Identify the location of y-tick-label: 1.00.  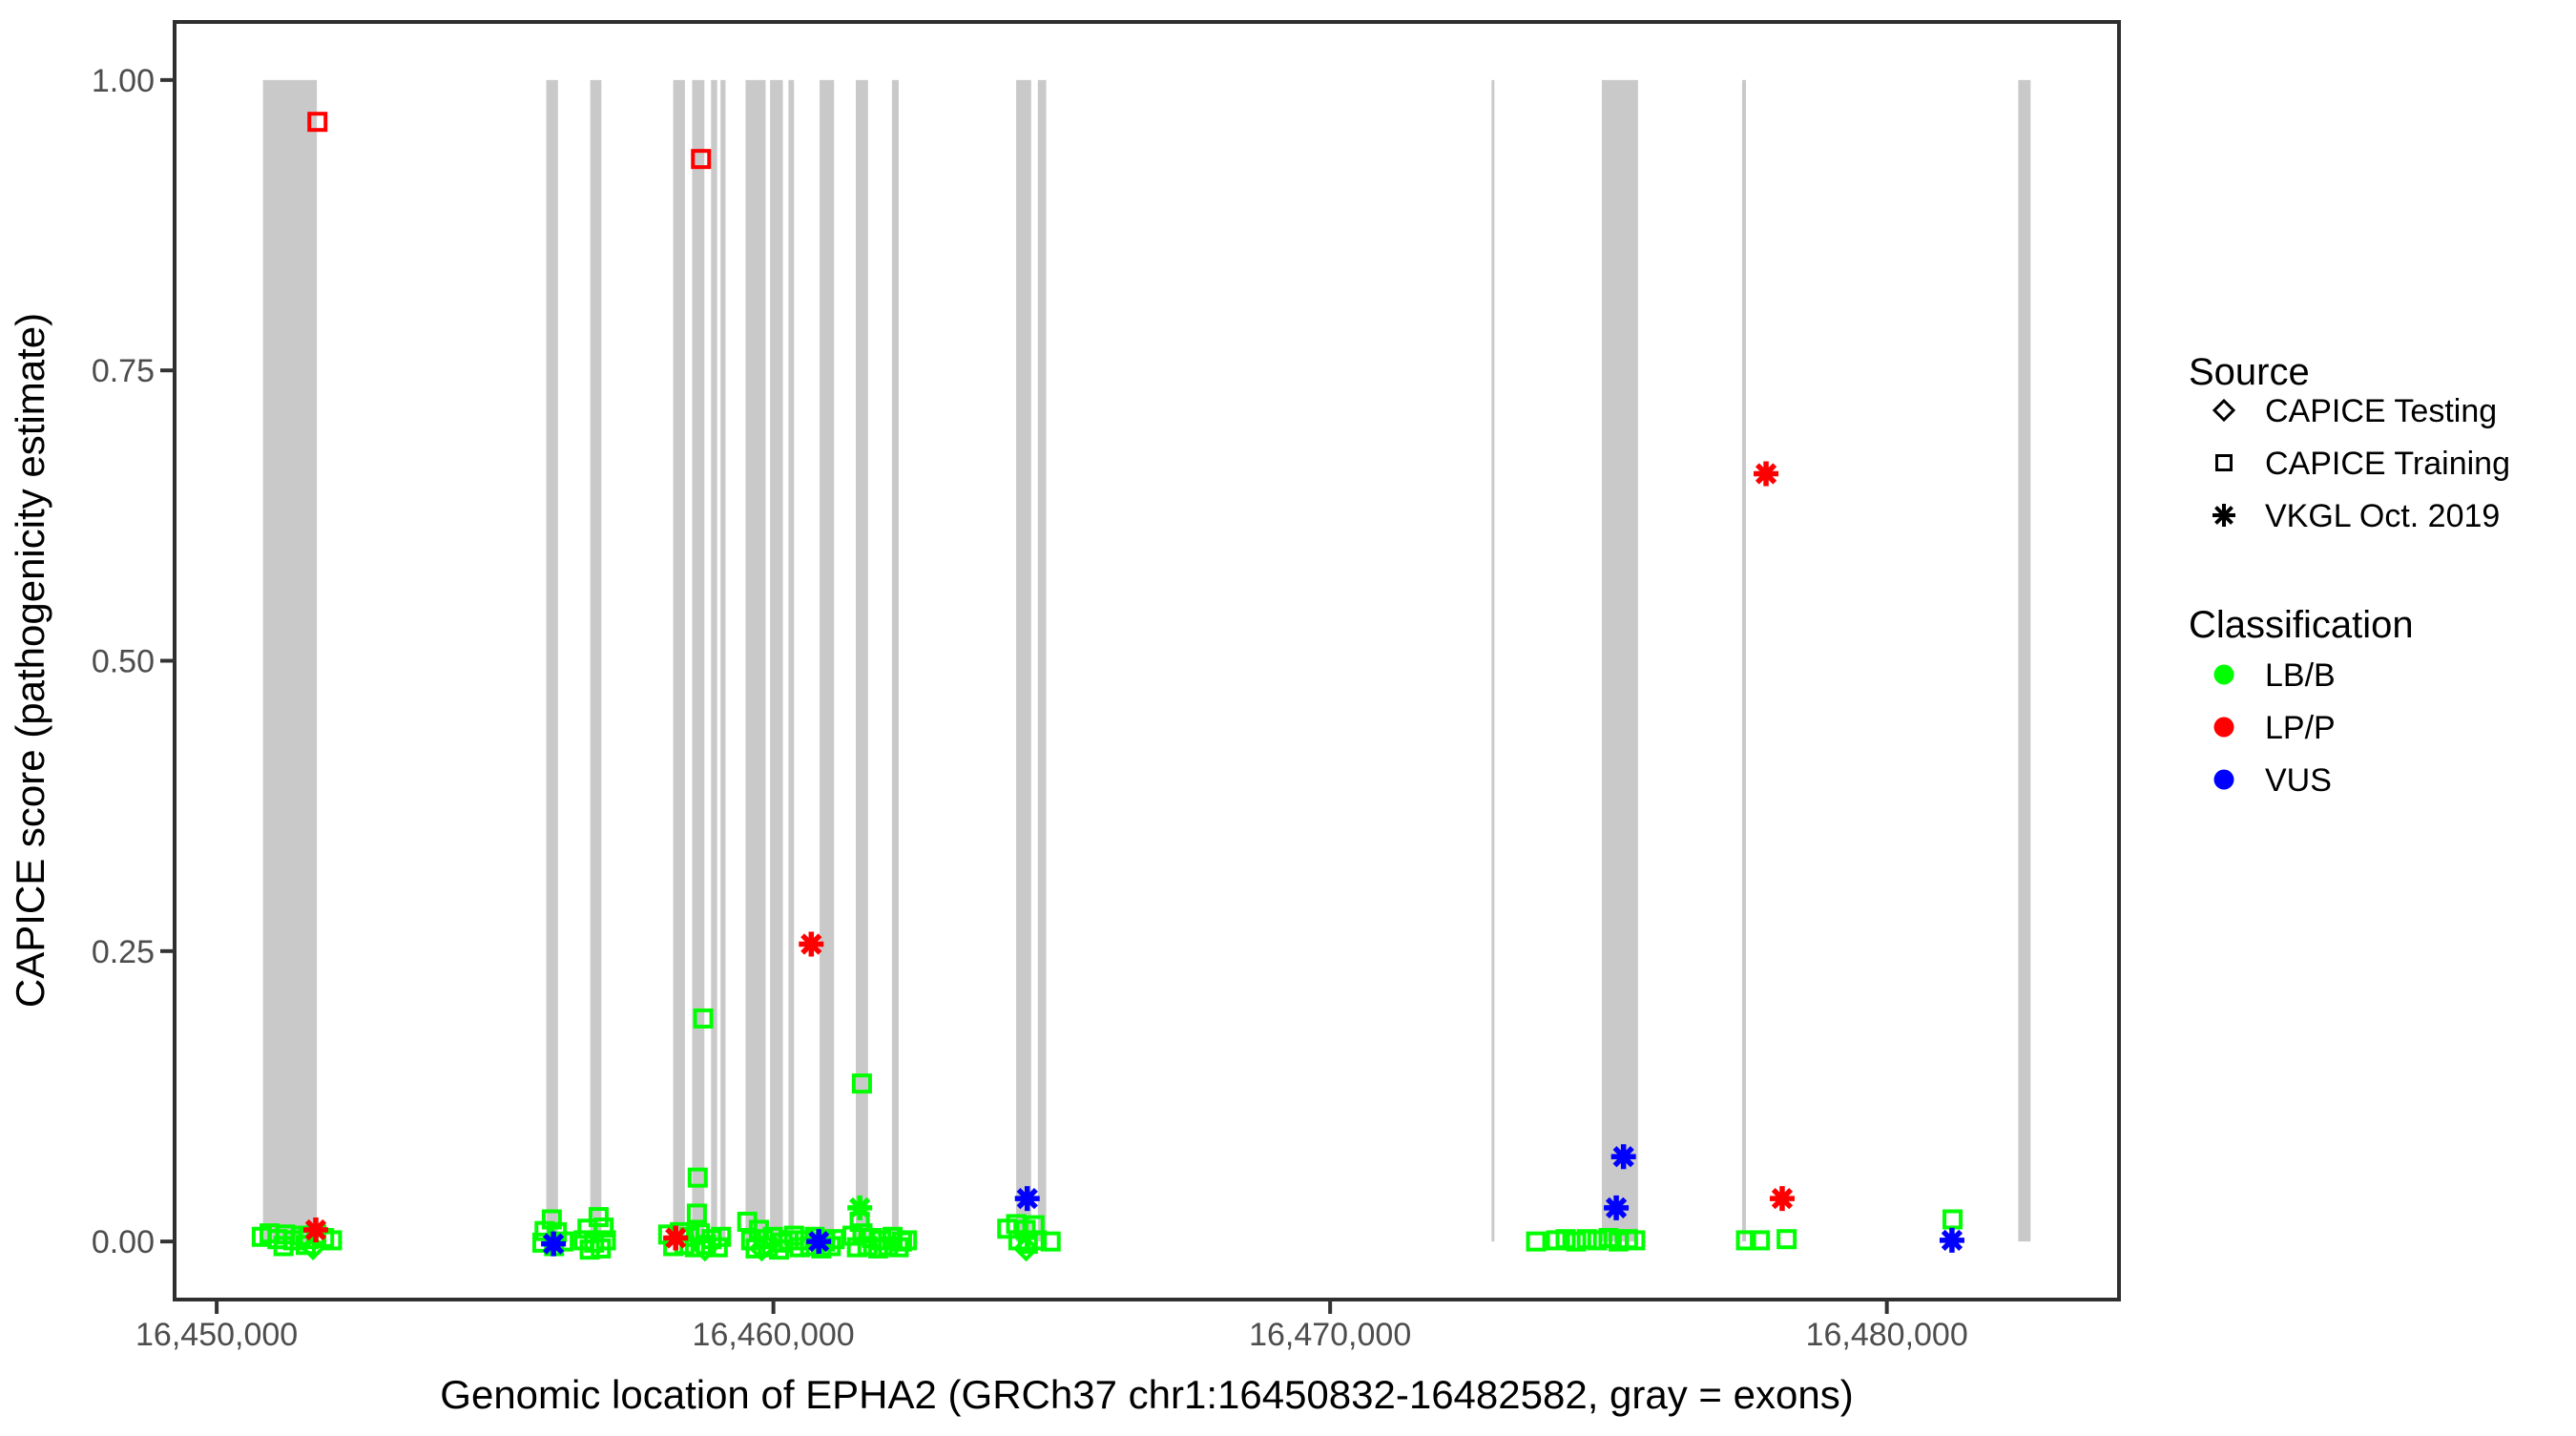
(123, 81).